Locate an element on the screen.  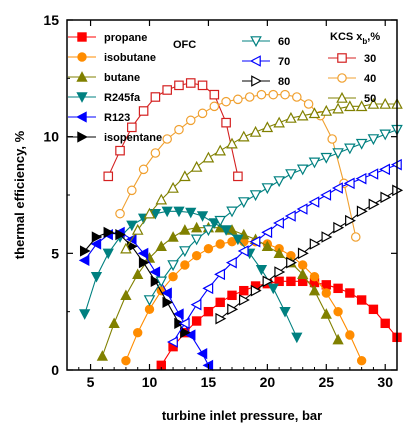
ofc-group-label: OFC is located at coordinates (184, 45).